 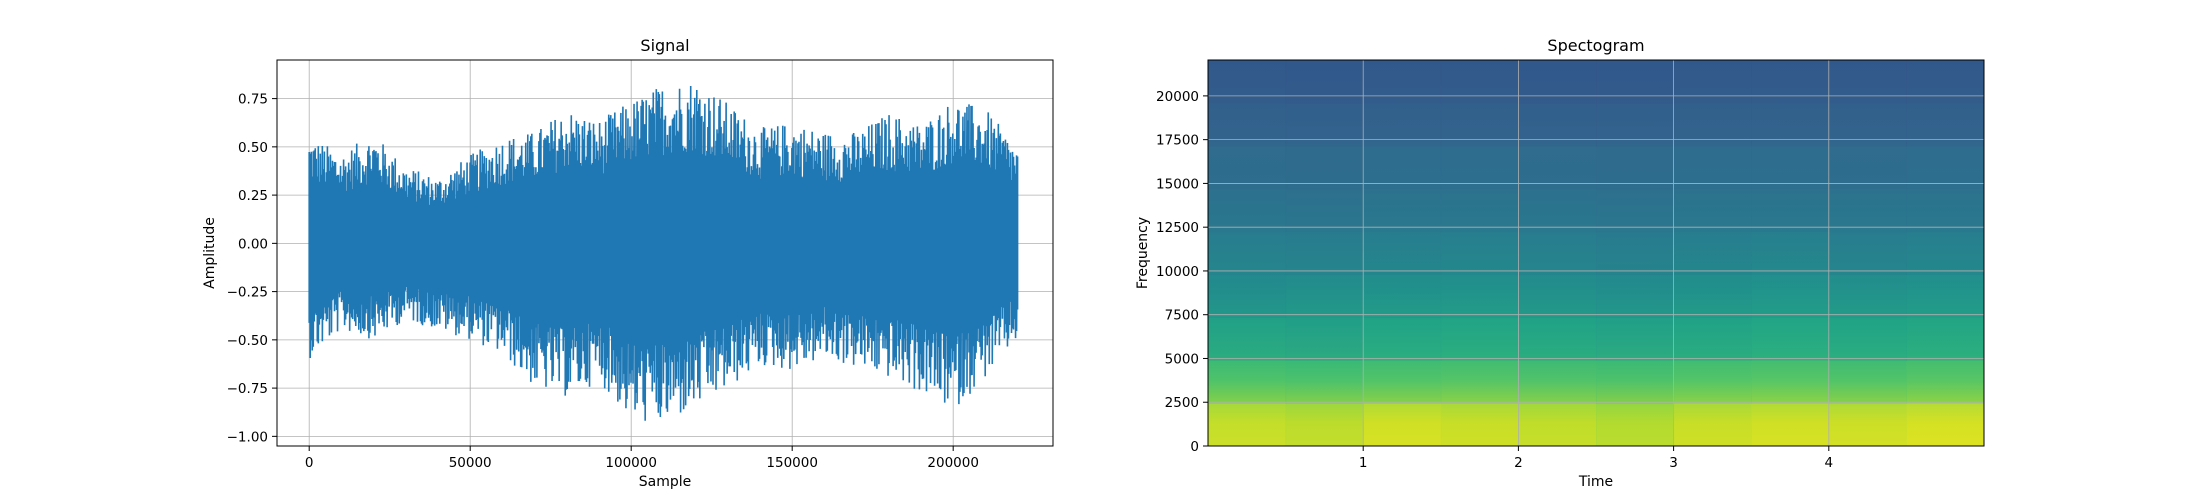 I want to click on signal-x-axis-label: Sample, so click(x=665, y=482).